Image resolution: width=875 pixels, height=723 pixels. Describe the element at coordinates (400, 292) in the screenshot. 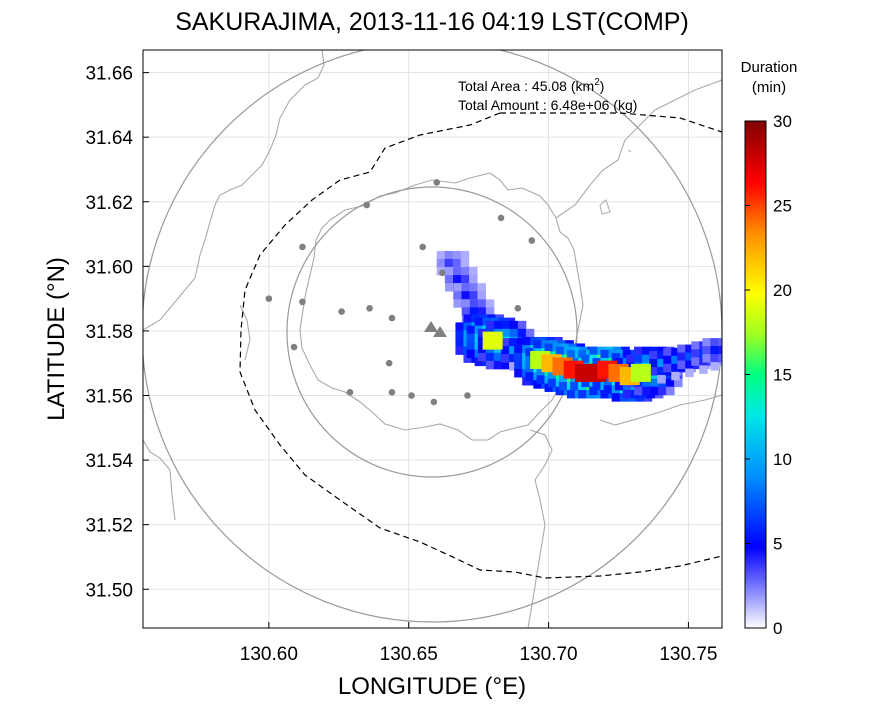

I see `observation-stations` at that location.